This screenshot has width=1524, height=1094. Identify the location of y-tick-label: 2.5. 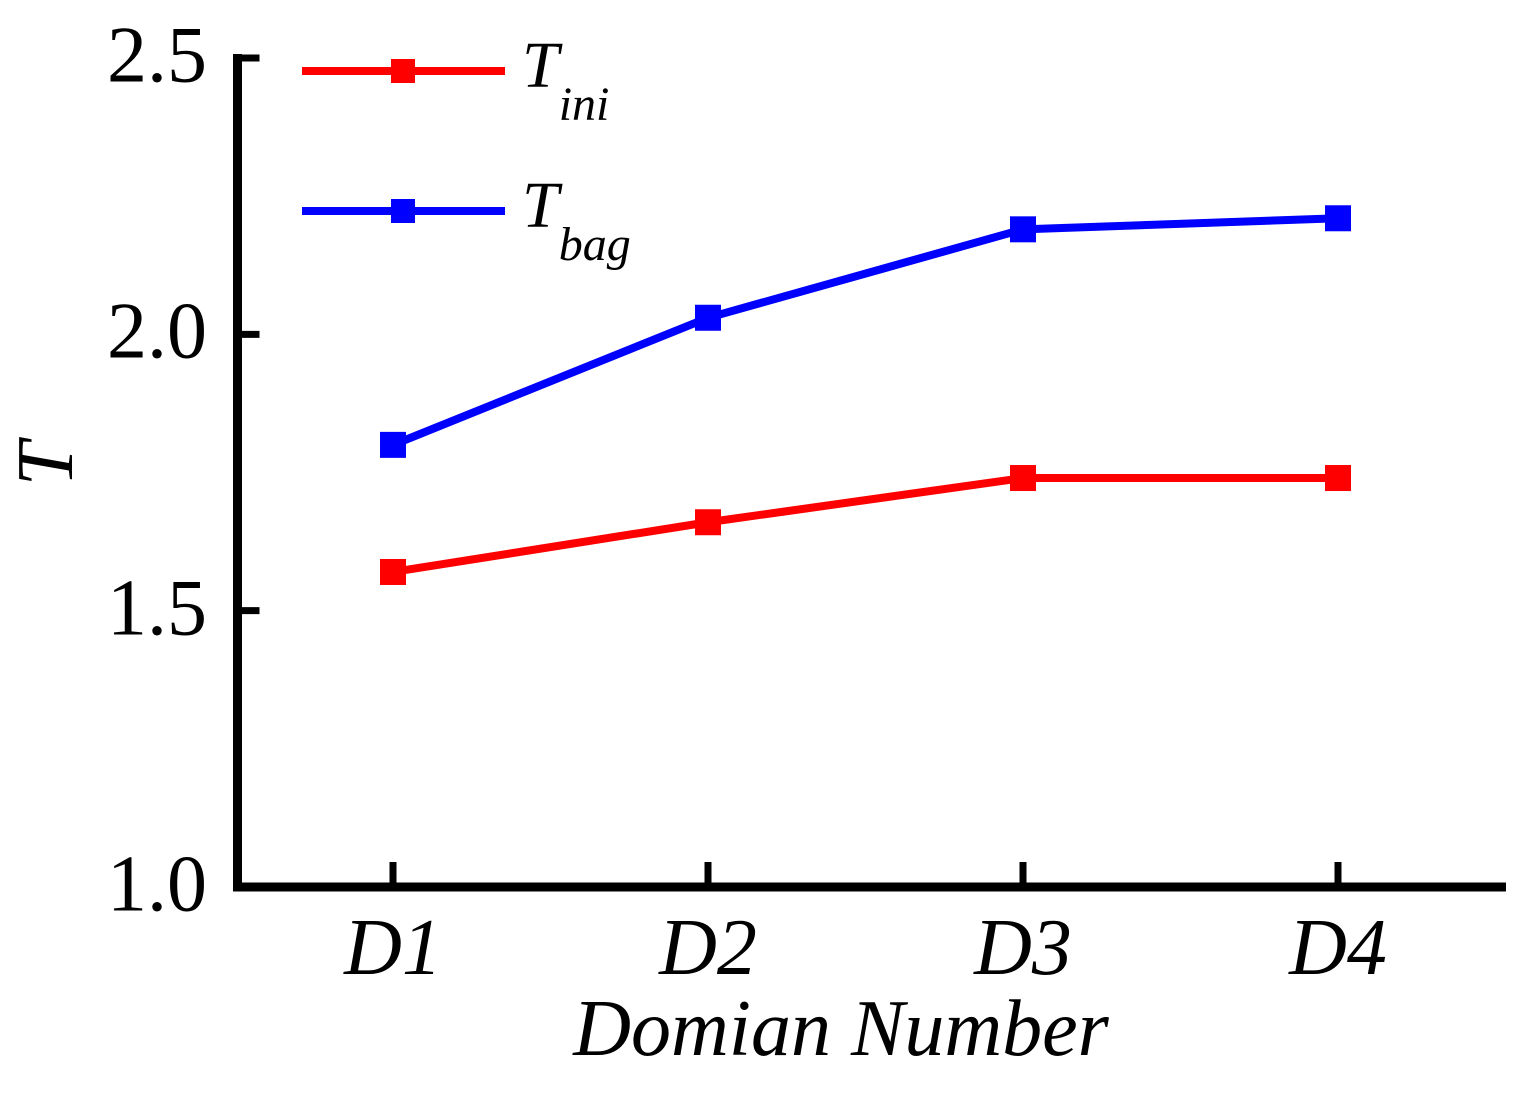
(157, 55).